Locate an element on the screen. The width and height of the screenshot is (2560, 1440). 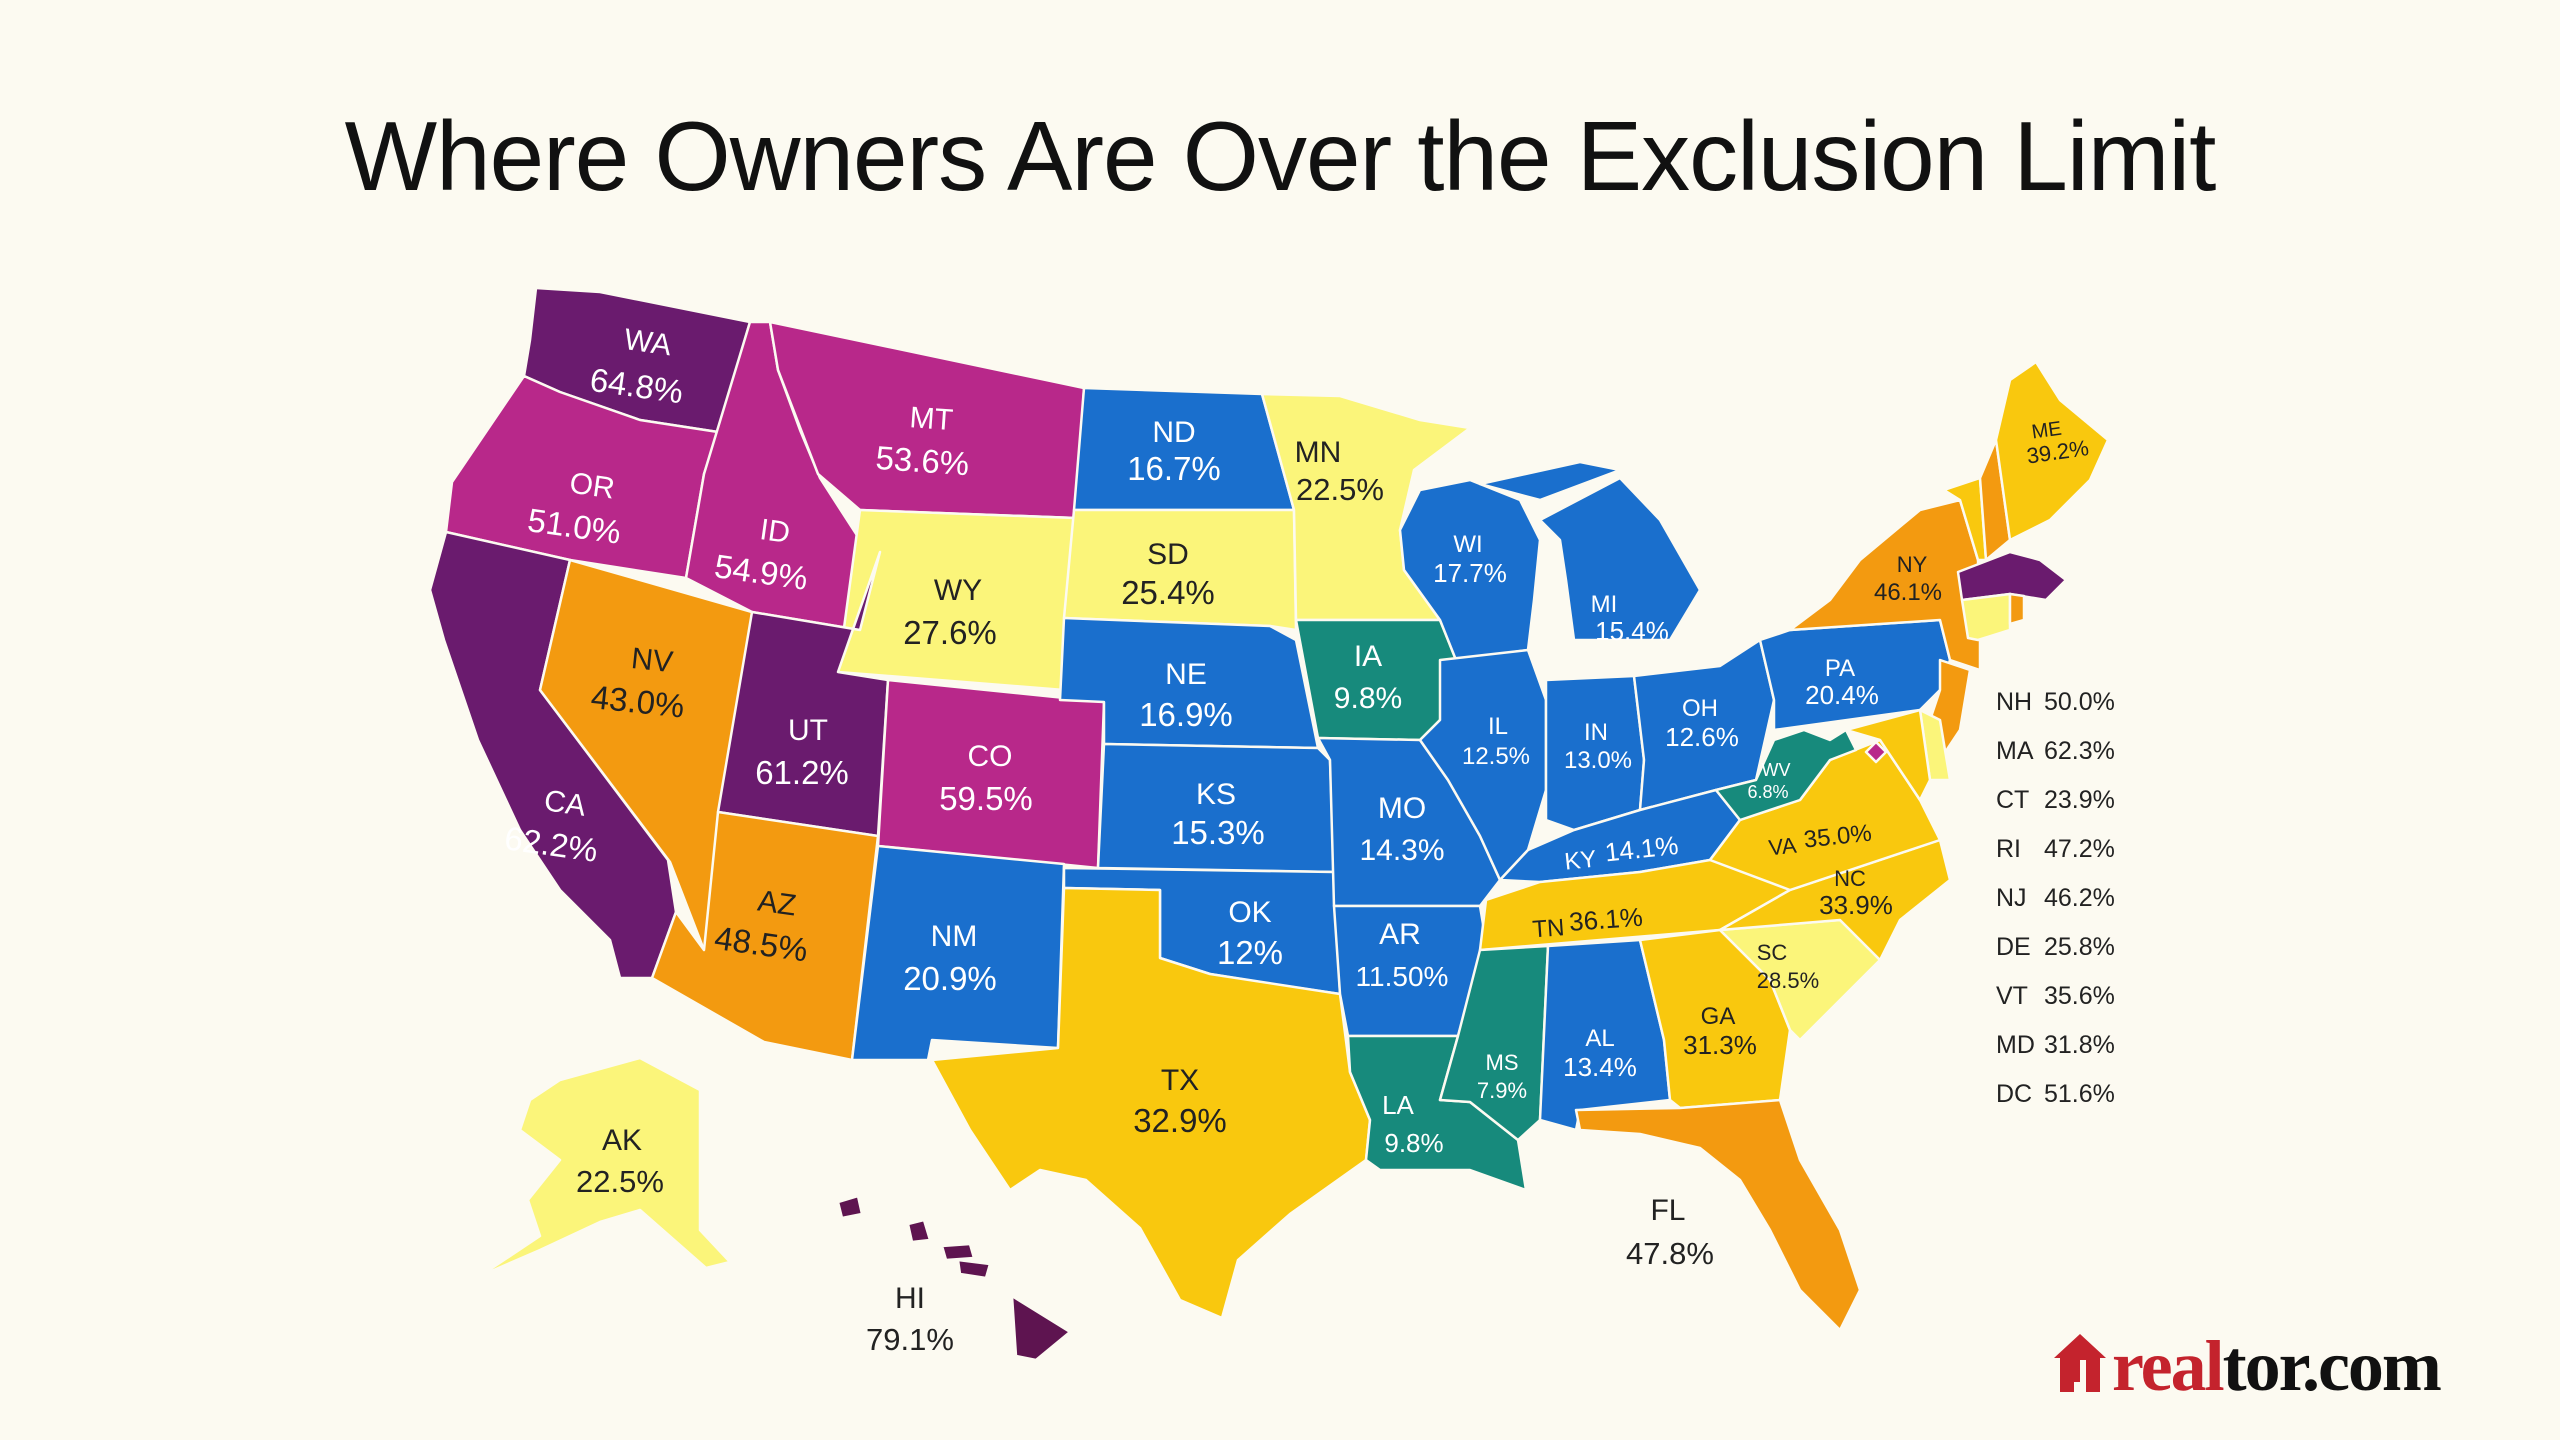
legend-row-nh: NH 50.0% is located at coordinates (2055, 712).